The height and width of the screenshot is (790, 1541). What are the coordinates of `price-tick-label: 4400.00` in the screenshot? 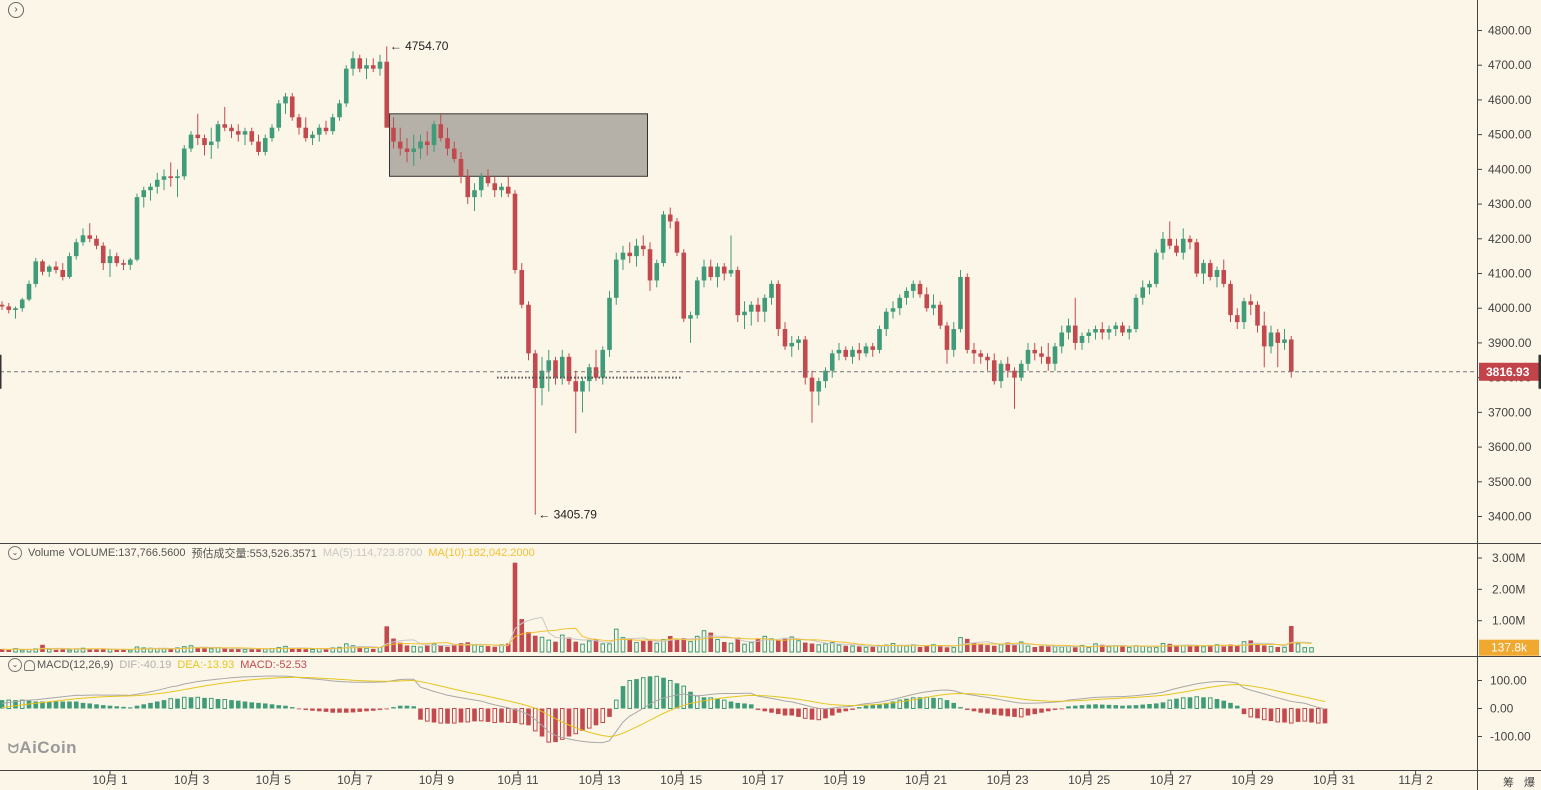 It's located at (1510, 169).